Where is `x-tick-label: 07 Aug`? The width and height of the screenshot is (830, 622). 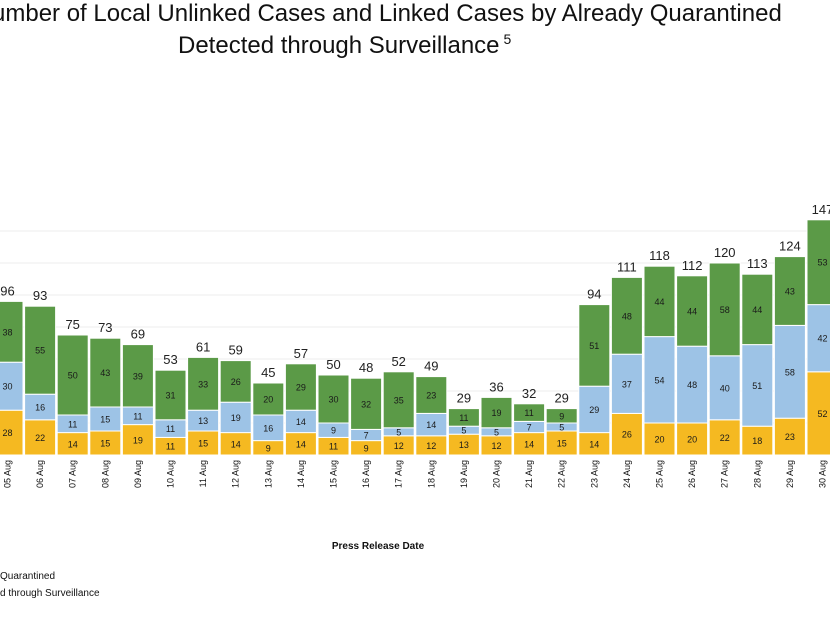 x-tick-label: 07 Aug is located at coordinates (73, 474).